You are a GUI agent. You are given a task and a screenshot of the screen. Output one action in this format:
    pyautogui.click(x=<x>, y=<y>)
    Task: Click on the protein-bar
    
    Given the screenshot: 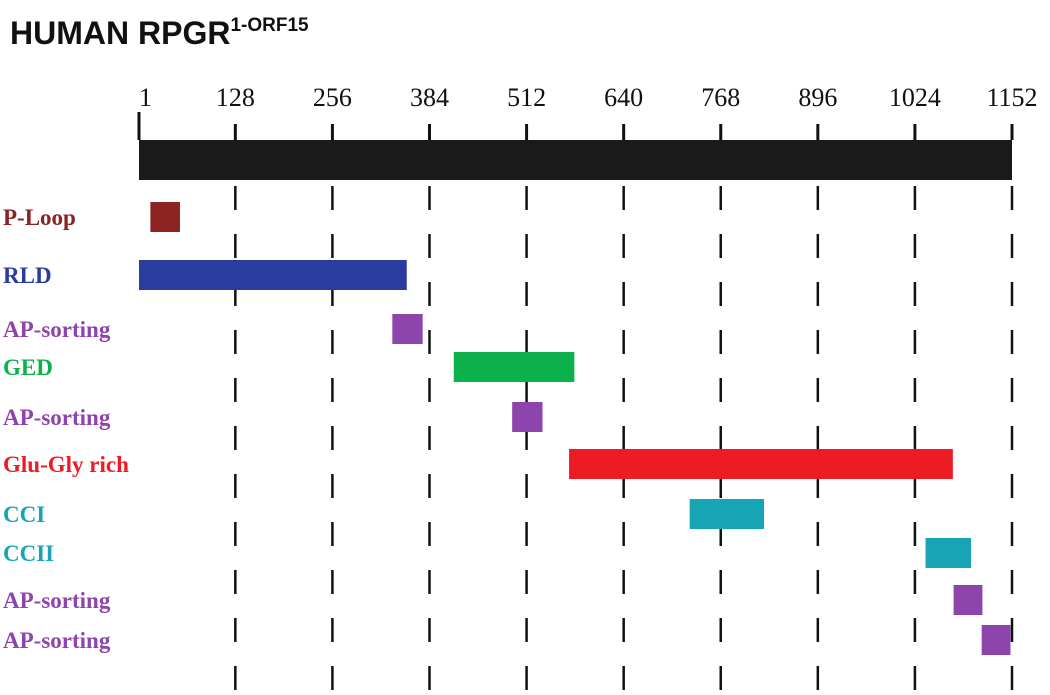 What is the action you would take?
    pyautogui.click(x=575, y=160)
    